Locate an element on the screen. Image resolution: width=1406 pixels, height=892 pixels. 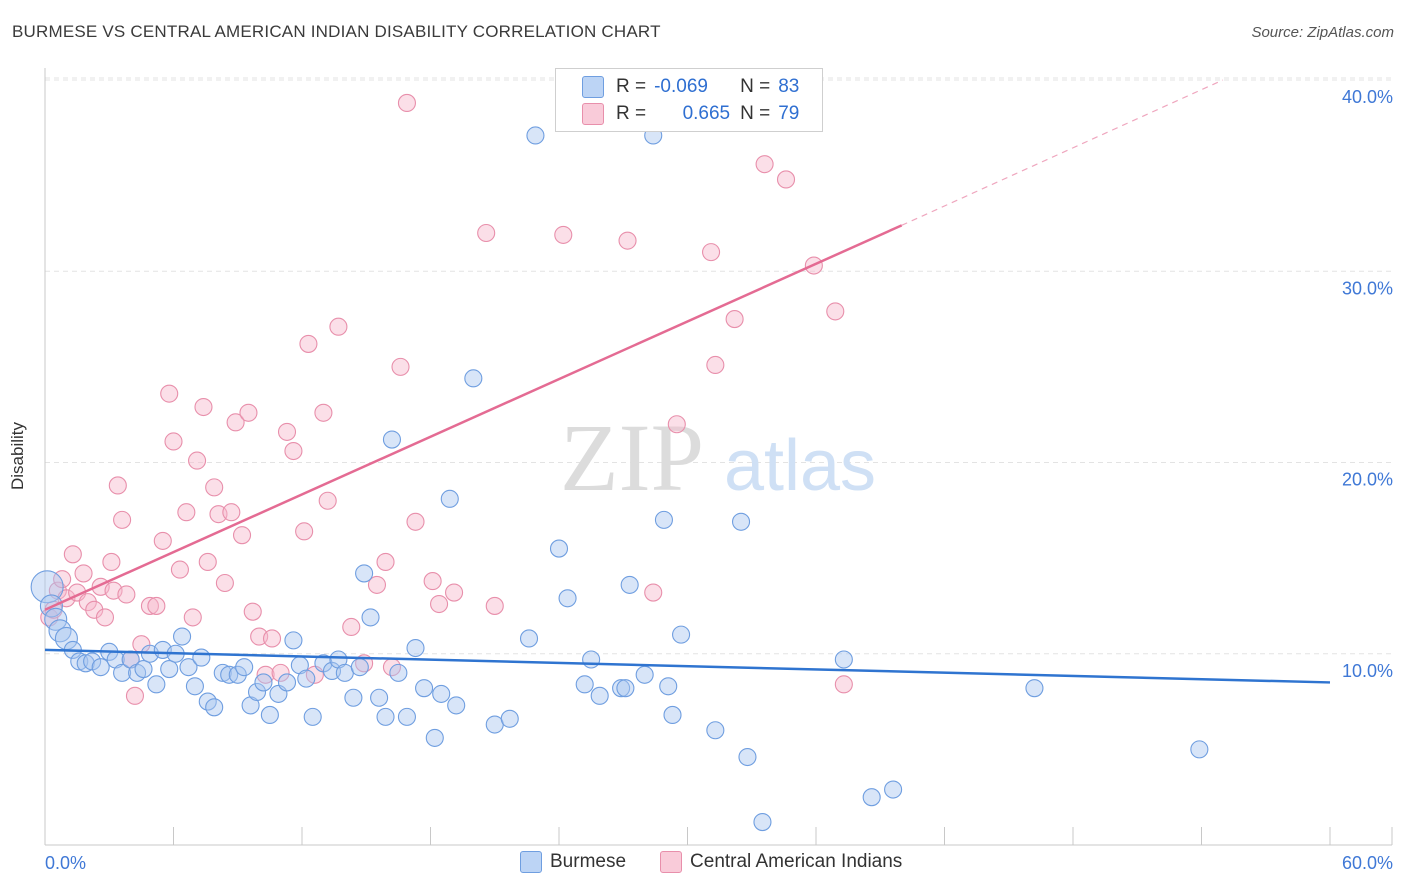
legend-item-burmese: Burmese is located at coordinates (573, 862).